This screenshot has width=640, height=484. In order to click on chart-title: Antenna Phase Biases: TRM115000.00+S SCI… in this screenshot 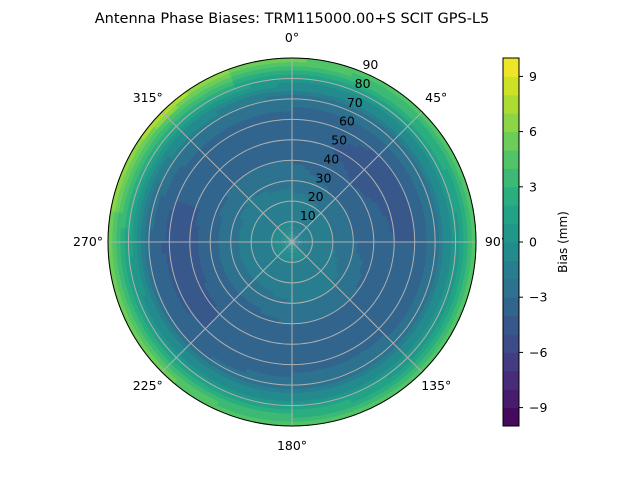, I will do `click(292, 19)`.